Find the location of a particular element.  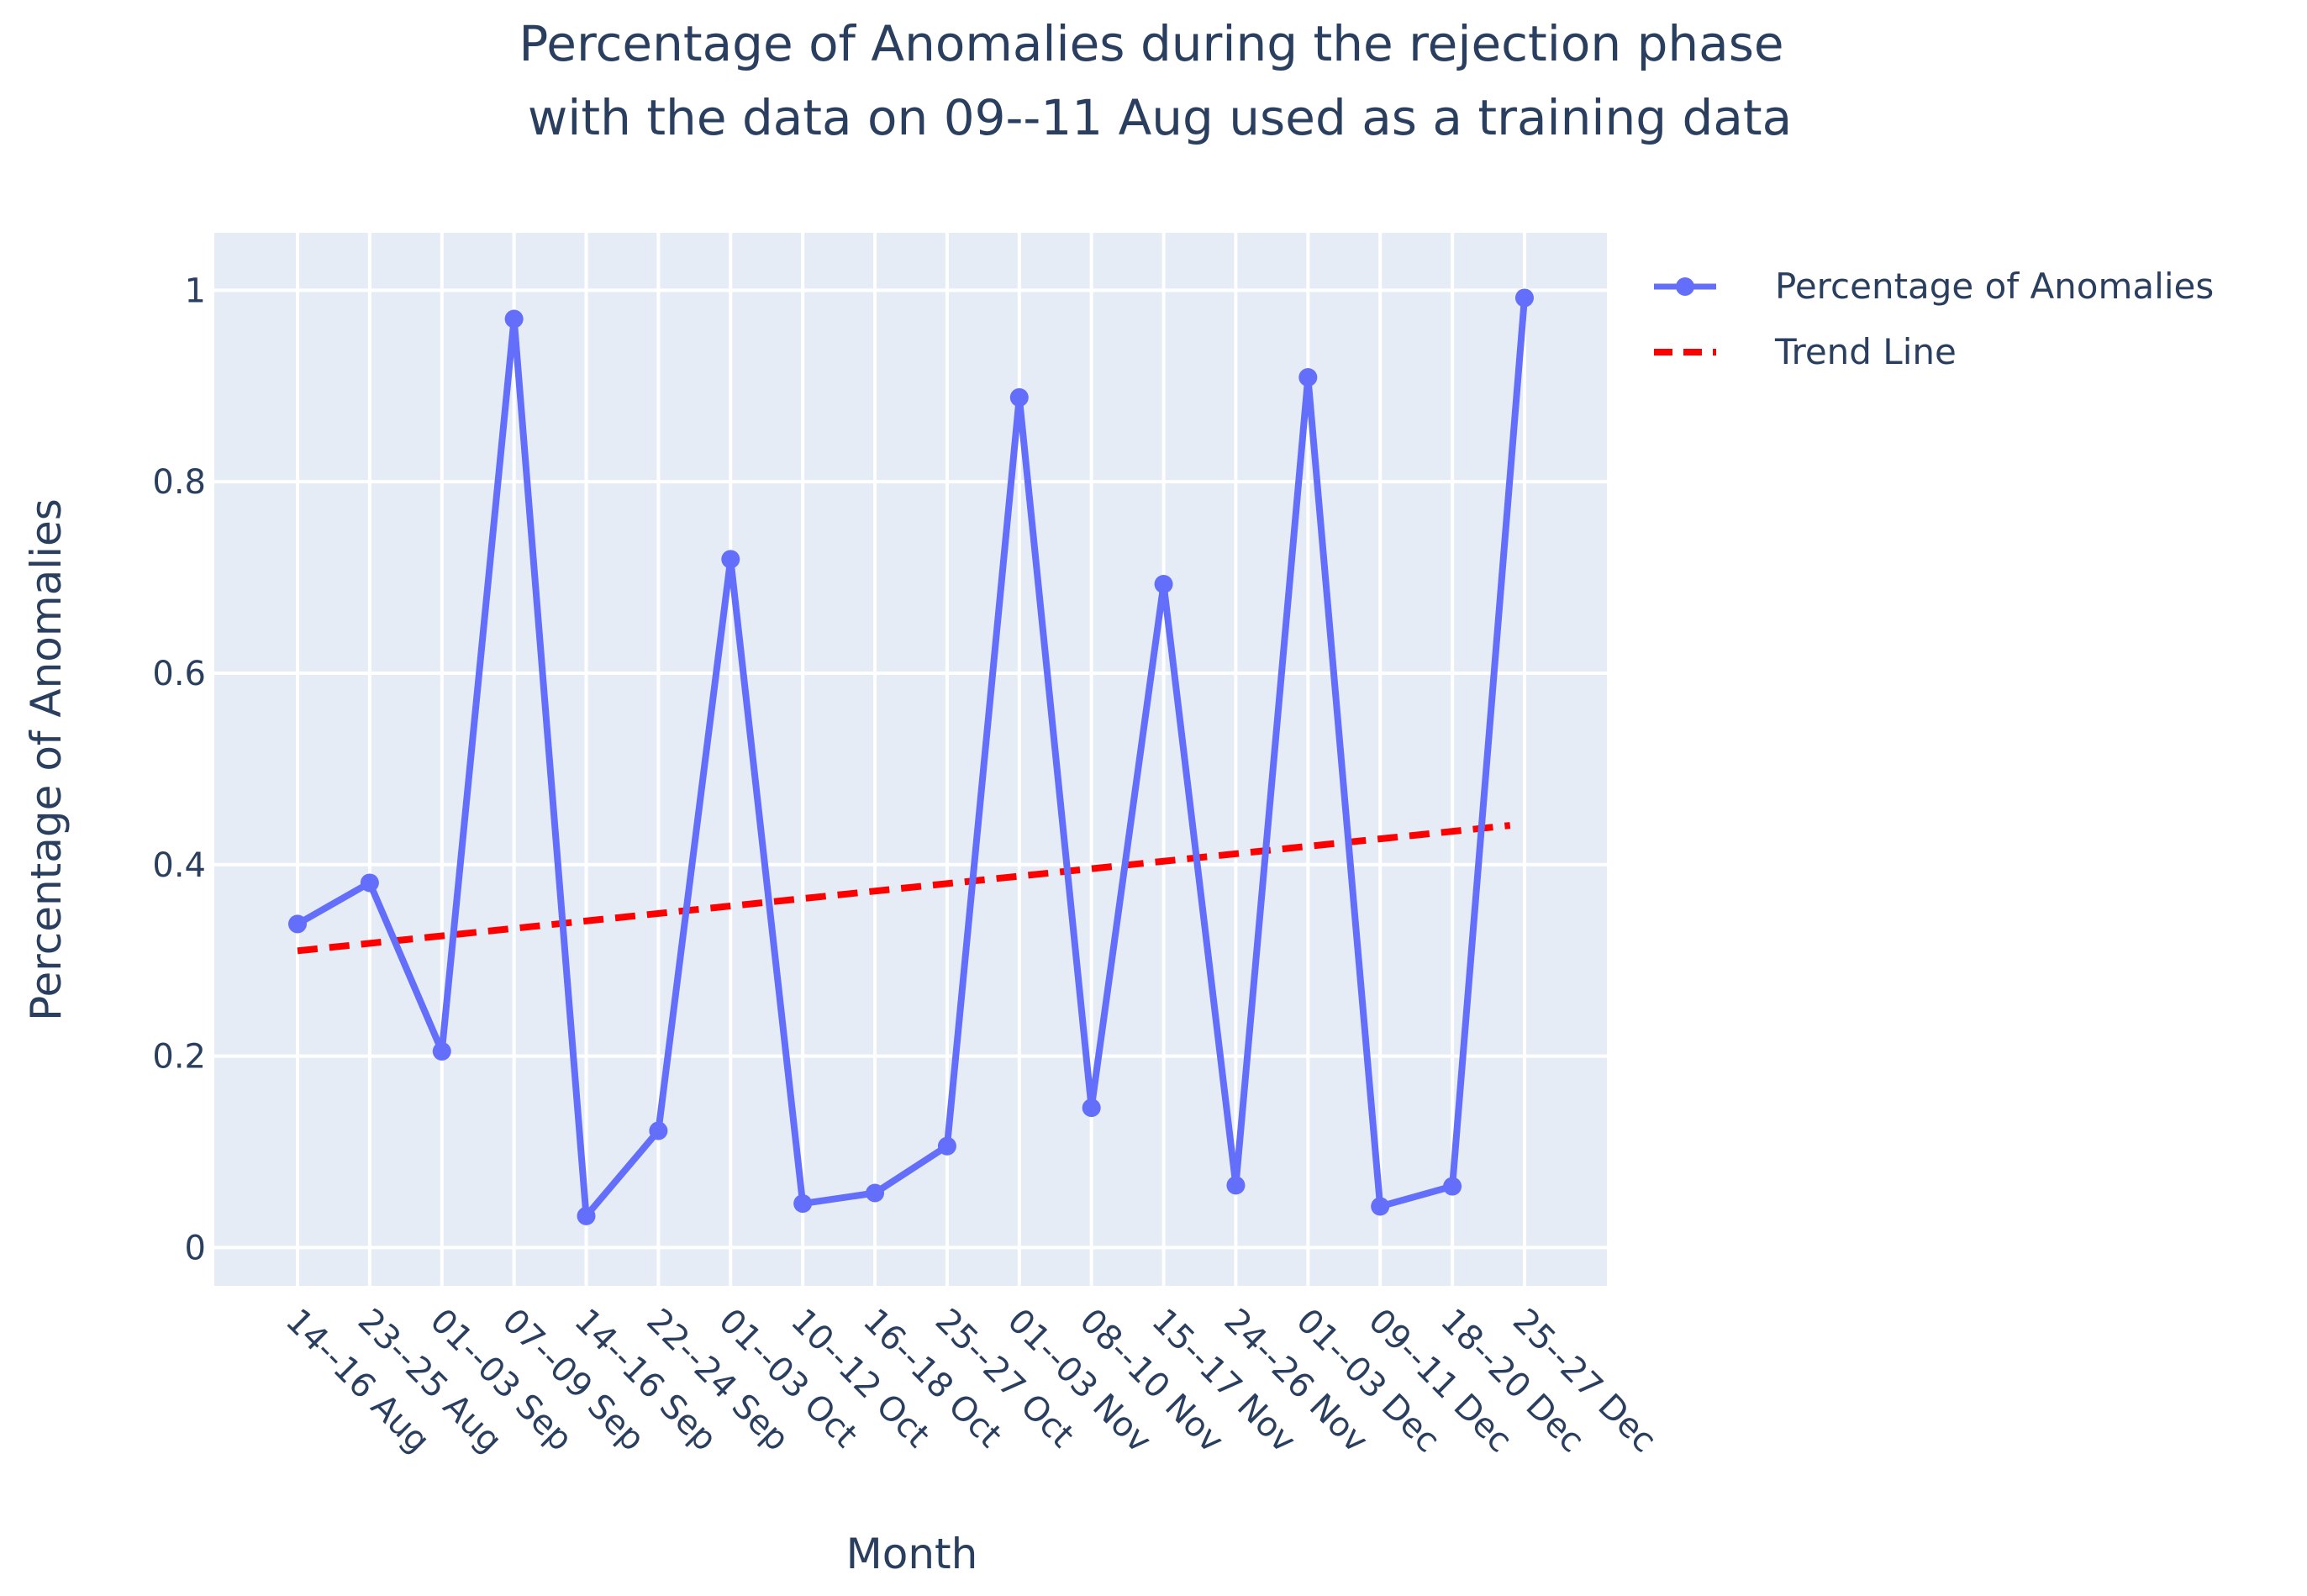

x-axis-title: Month is located at coordinates (912, 1554).